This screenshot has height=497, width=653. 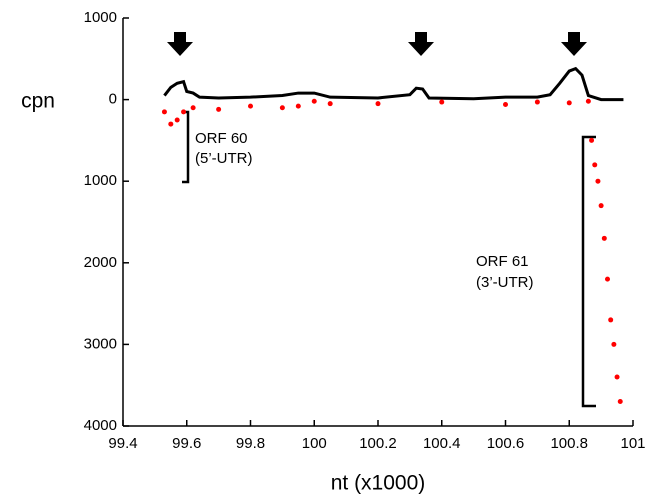 What do you see at coordinates (221, 138) in the screenshot?
I see `annotation: ORF 60` at bounding box center [221, 138].